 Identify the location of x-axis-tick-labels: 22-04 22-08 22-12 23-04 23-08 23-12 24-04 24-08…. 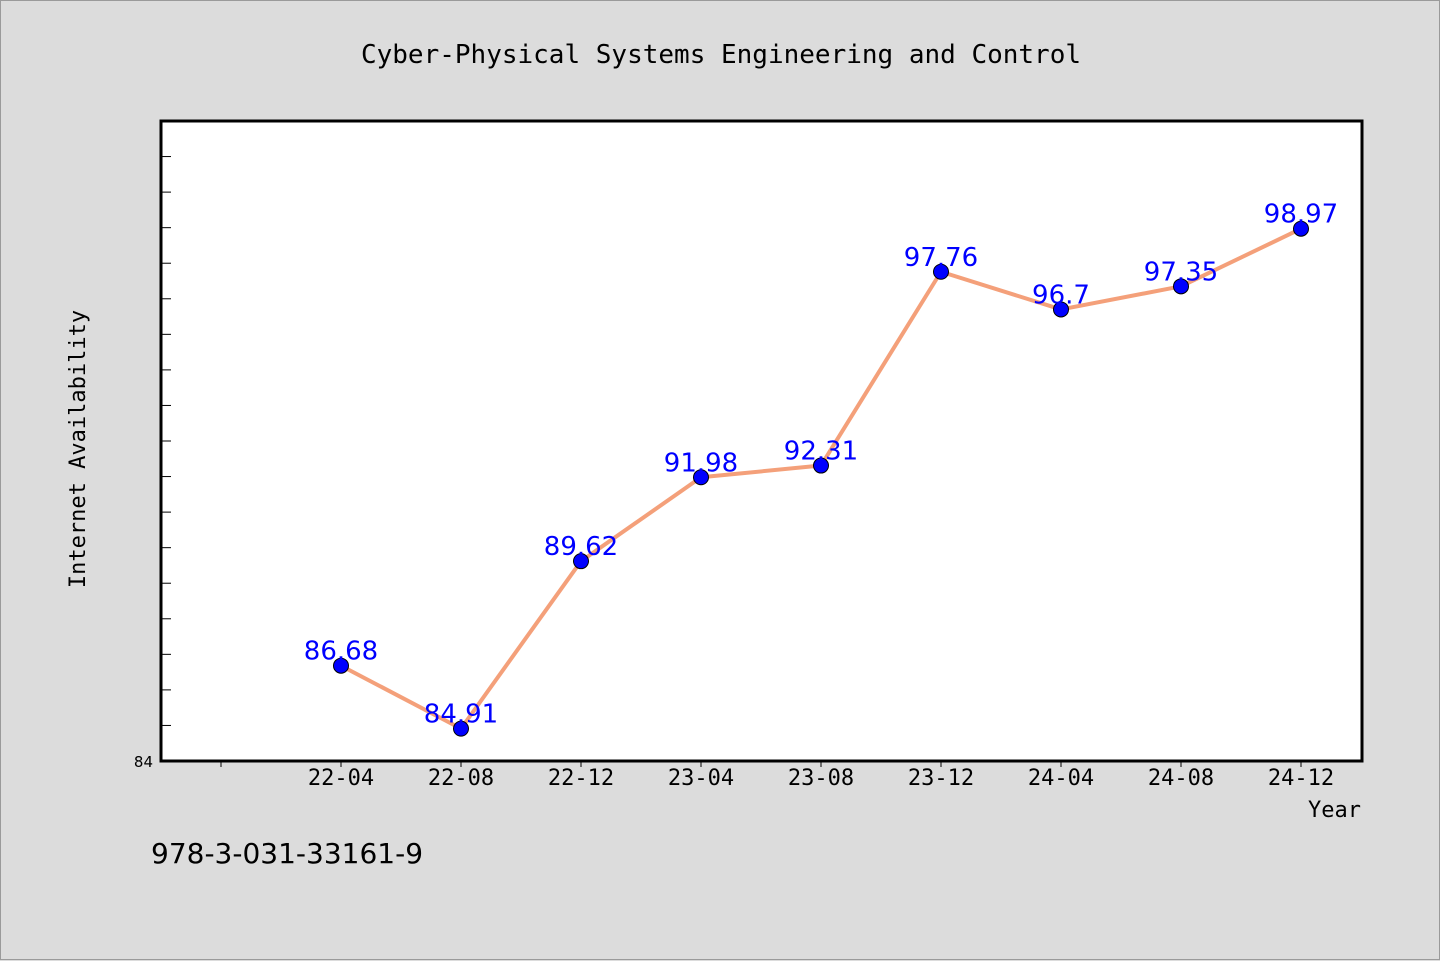
(821, 778).